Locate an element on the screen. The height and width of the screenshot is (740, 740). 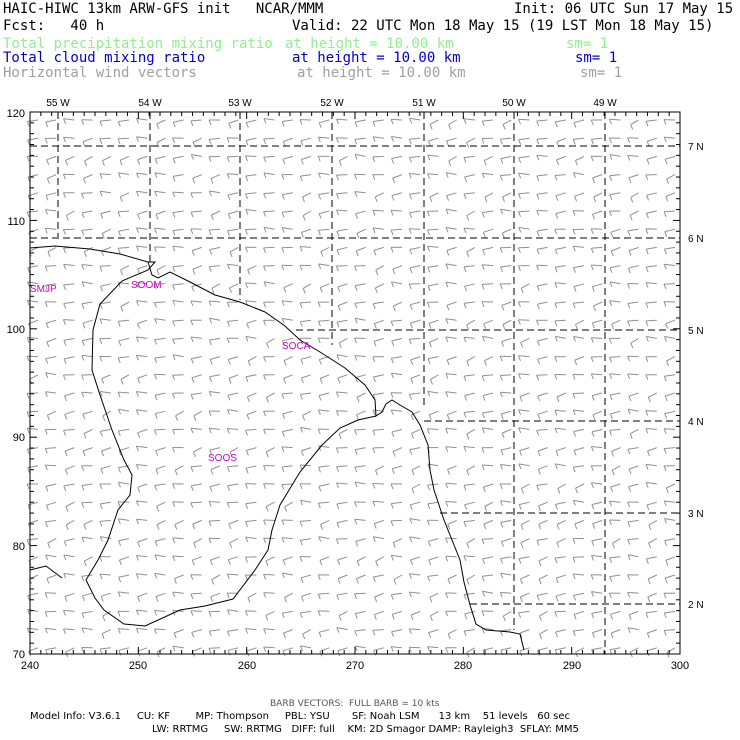
lat-label: 6 N is located at coordinates (696, 239).